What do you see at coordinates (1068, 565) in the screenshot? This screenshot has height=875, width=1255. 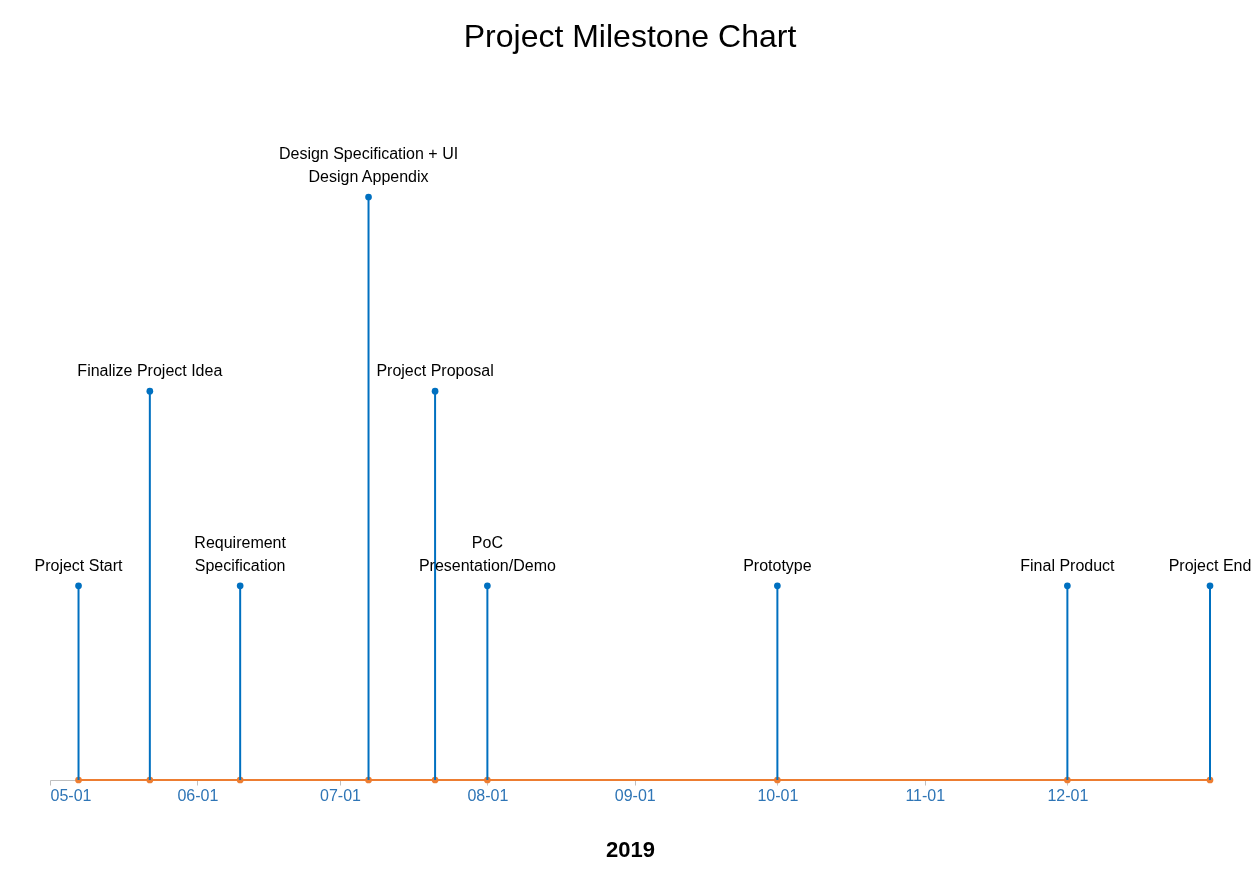 I see `annotation: Final Product` at bounding box center [1068, 565].